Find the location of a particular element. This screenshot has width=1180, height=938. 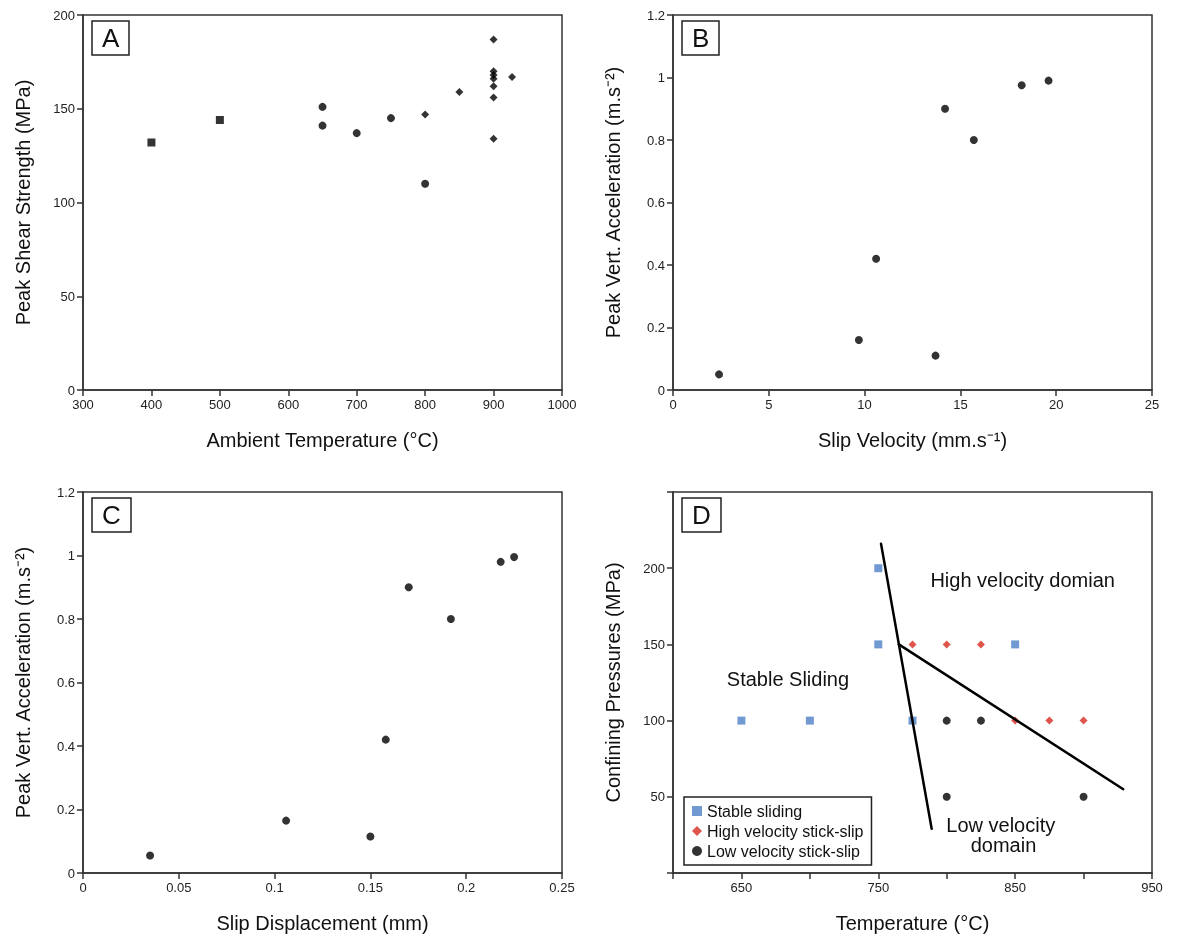

annotation: Low velocity domain is located at coordinates (1003, 834).